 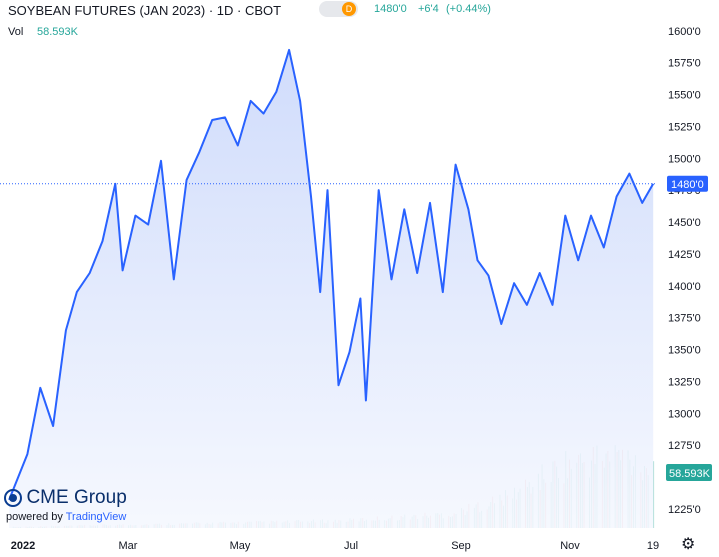 What do you see at coordinates (684, 319) in the screenshot?
I see `y-tick-label: 1375'0` at bounding box center [684, 319].